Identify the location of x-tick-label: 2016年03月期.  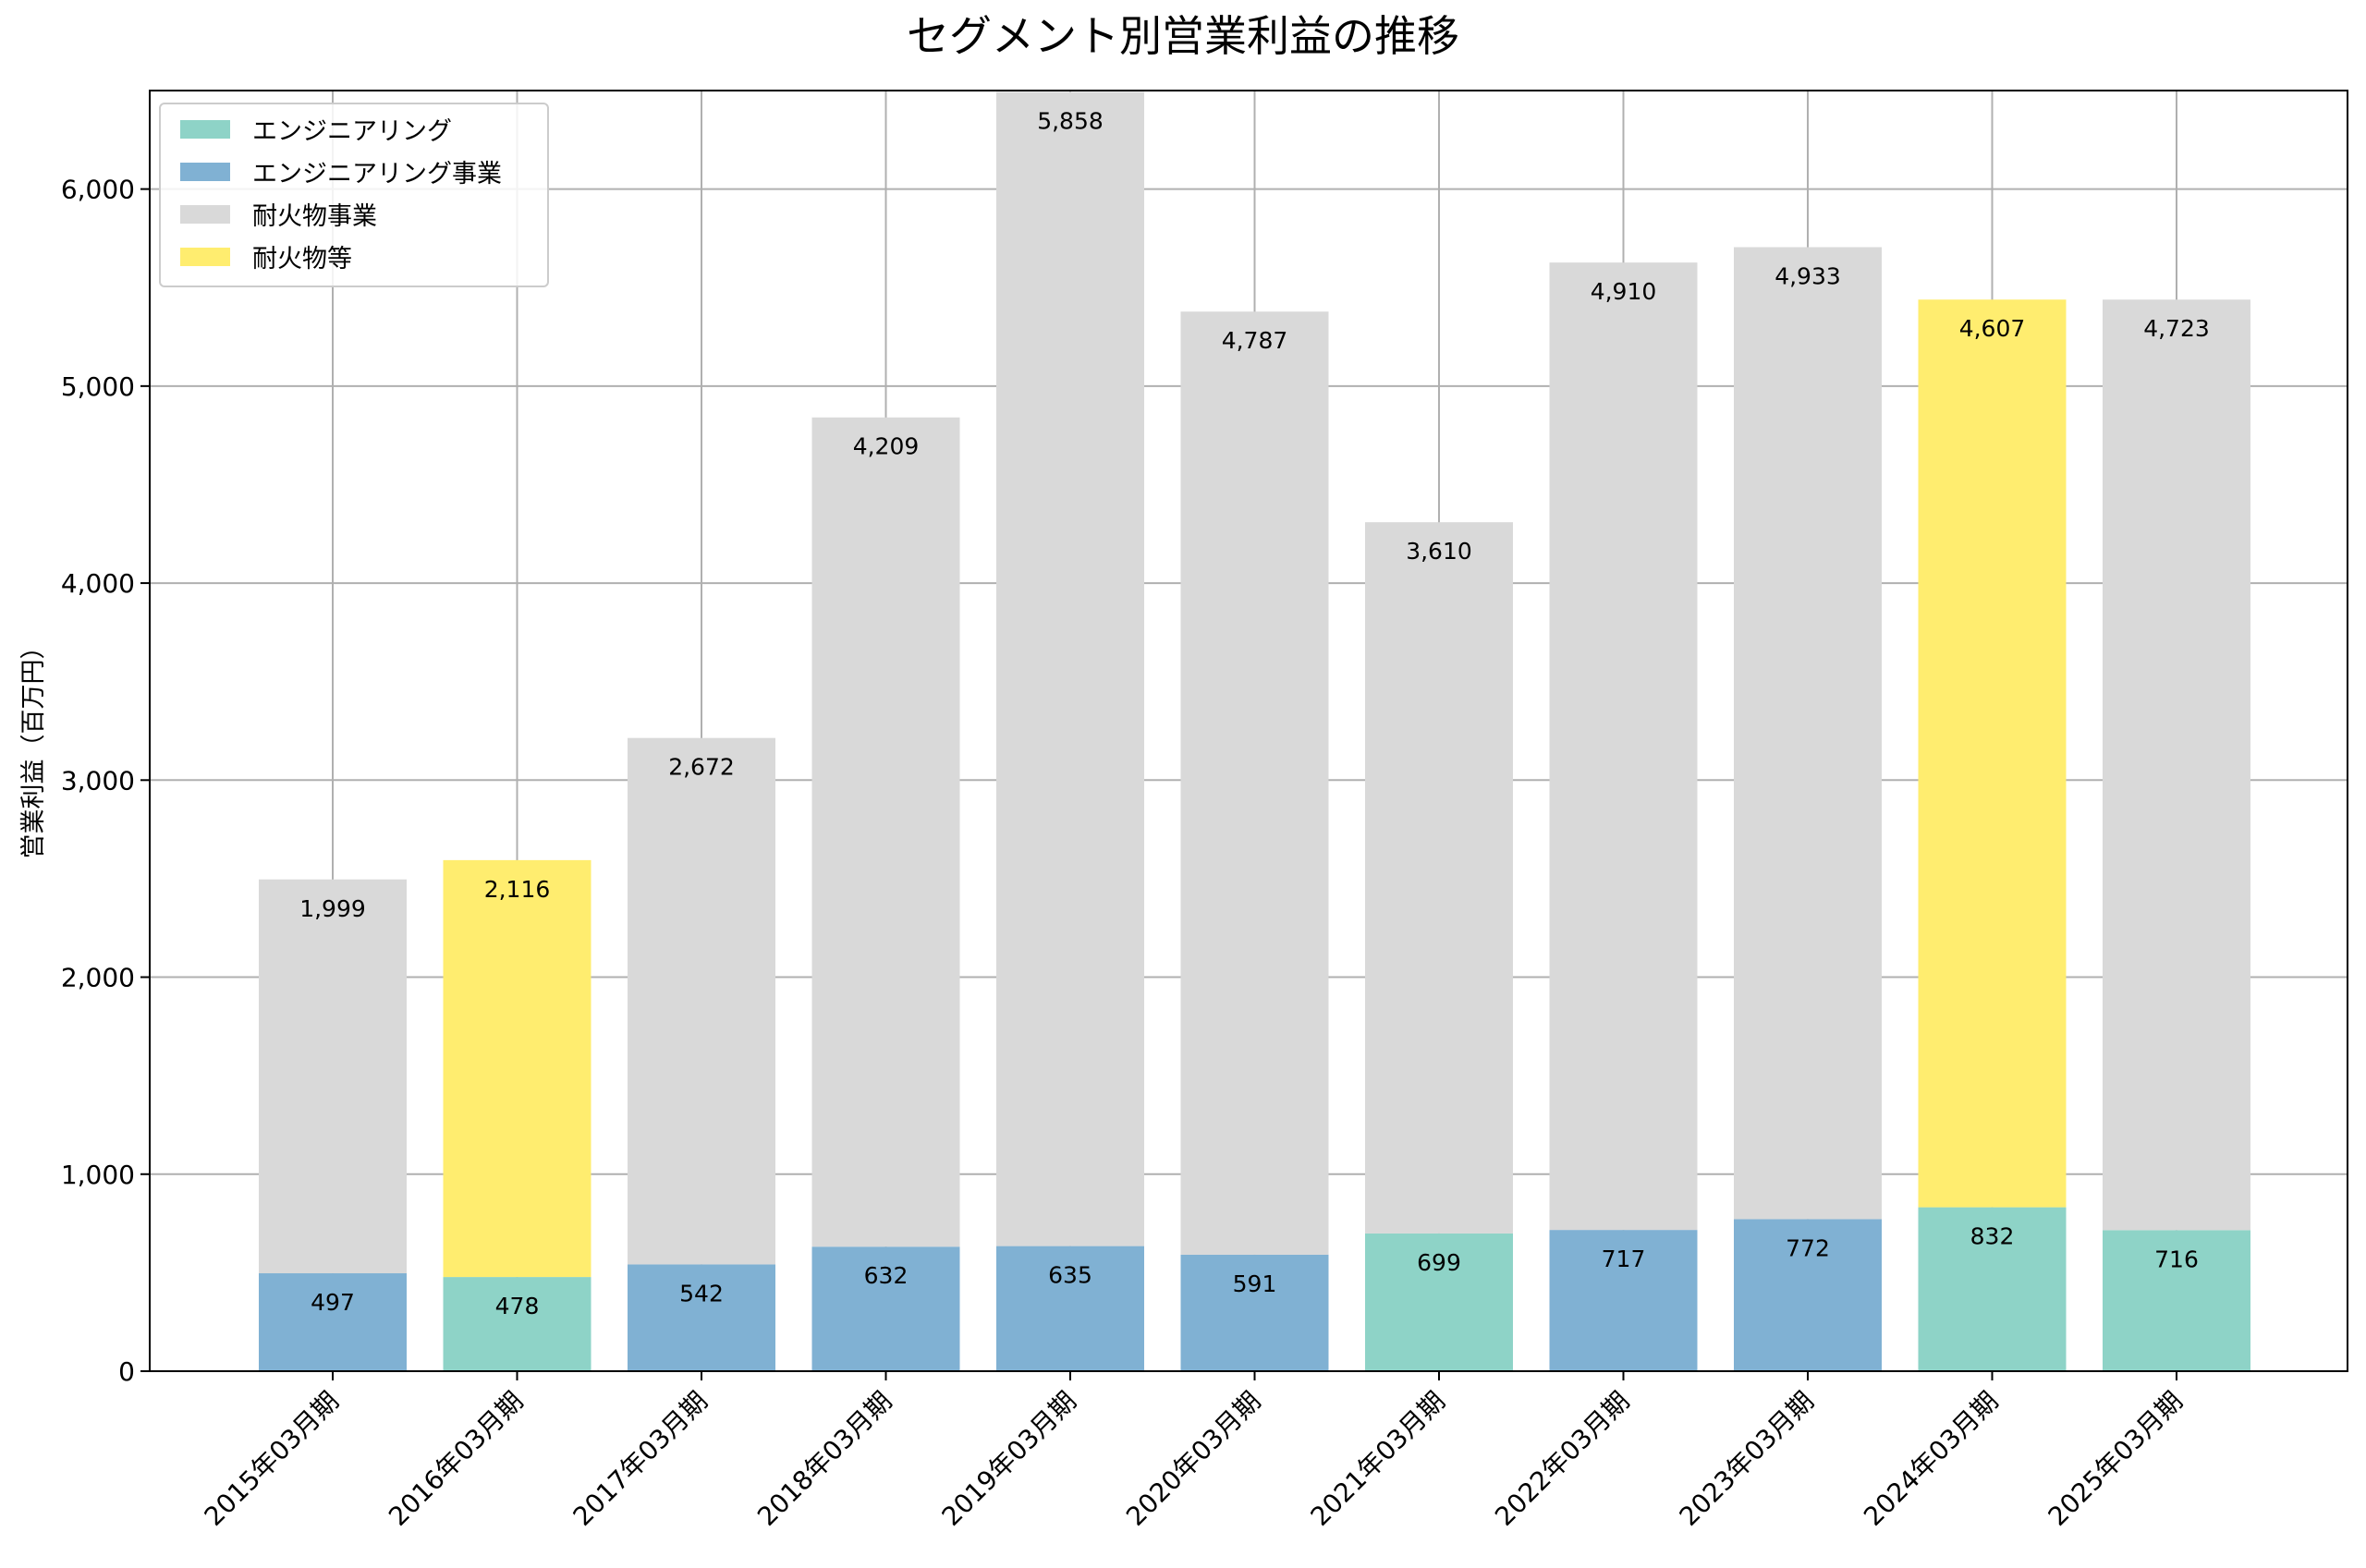
(456, 1459).